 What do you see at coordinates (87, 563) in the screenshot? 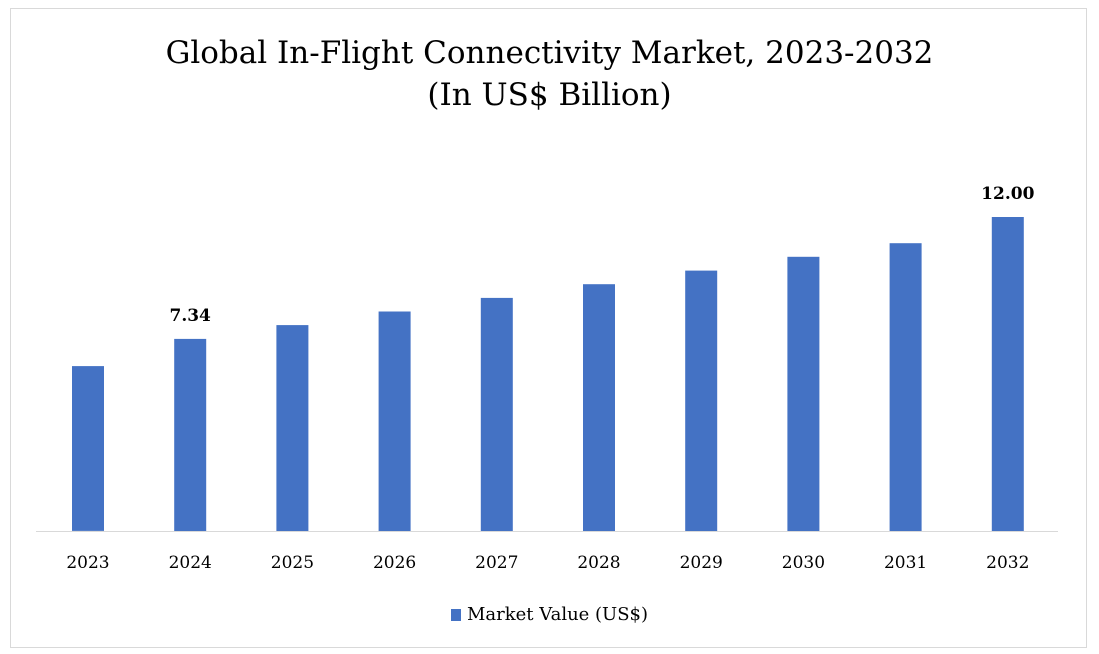
I see `x-tick-label: 2023` at bounding box center [87, 563].